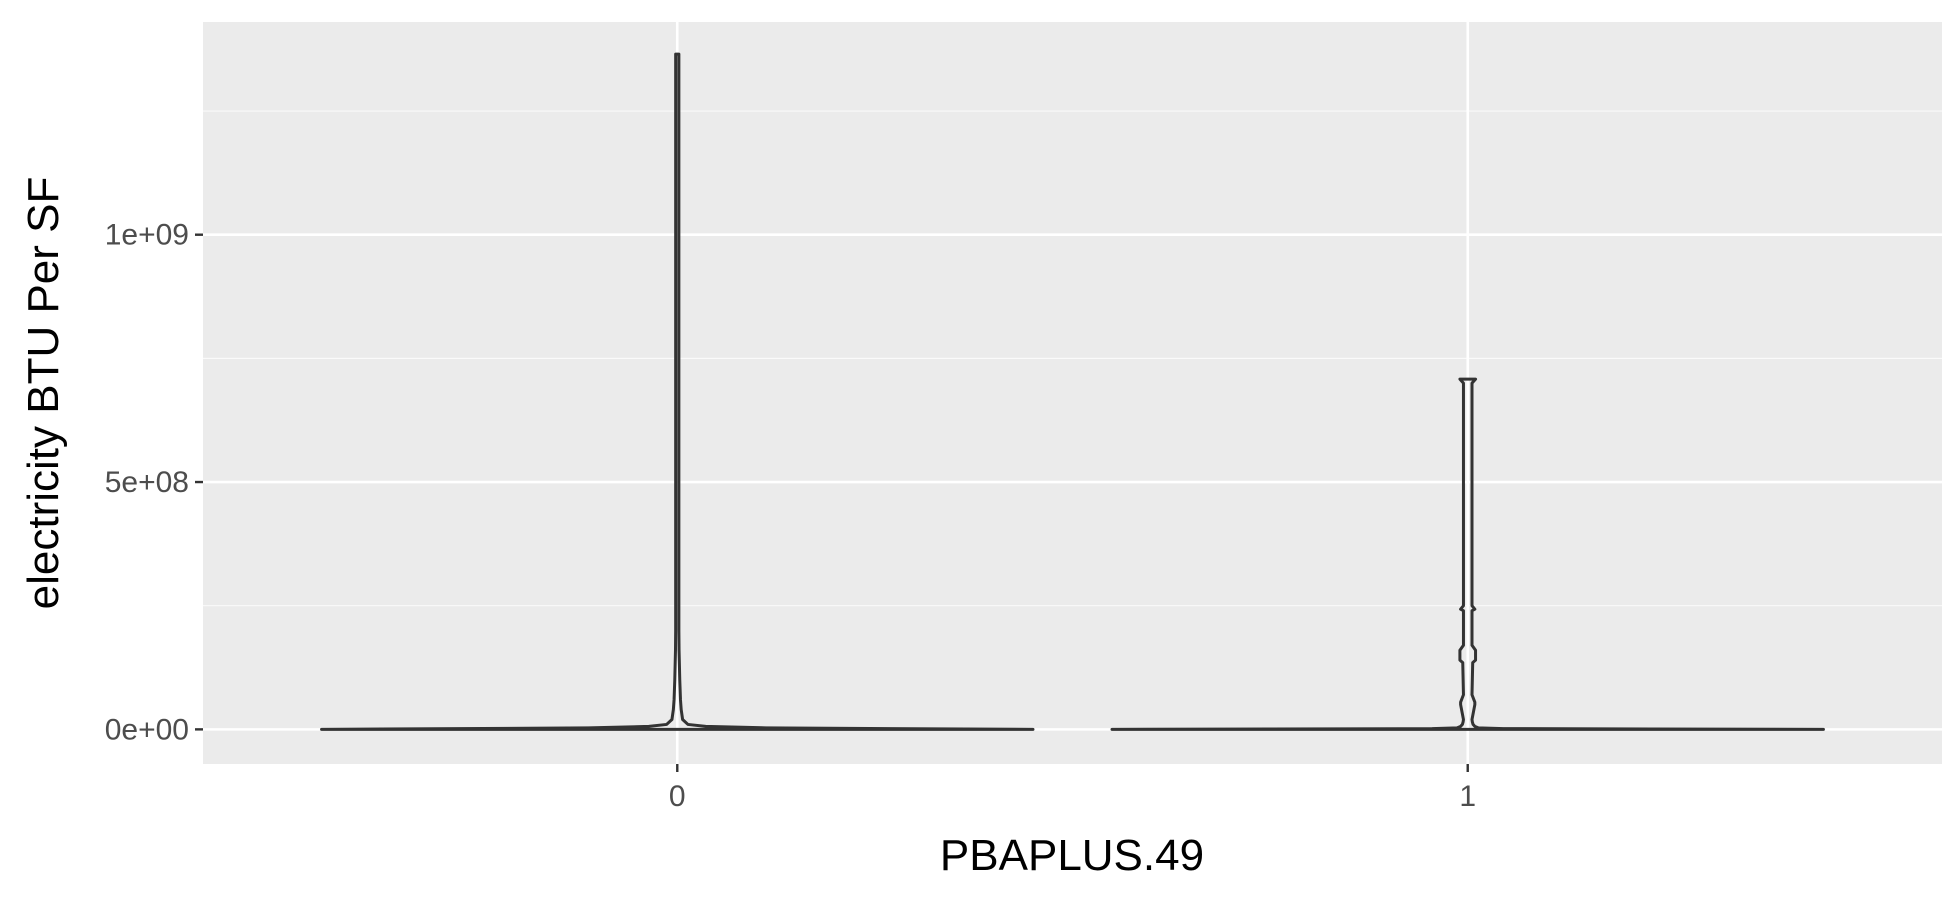 This screenshot has width=1950, height=900. Describe the element at coordinates (1072, 855) in the screenshot. I see `x-axis-title: PBAPLUS.49` at that location.